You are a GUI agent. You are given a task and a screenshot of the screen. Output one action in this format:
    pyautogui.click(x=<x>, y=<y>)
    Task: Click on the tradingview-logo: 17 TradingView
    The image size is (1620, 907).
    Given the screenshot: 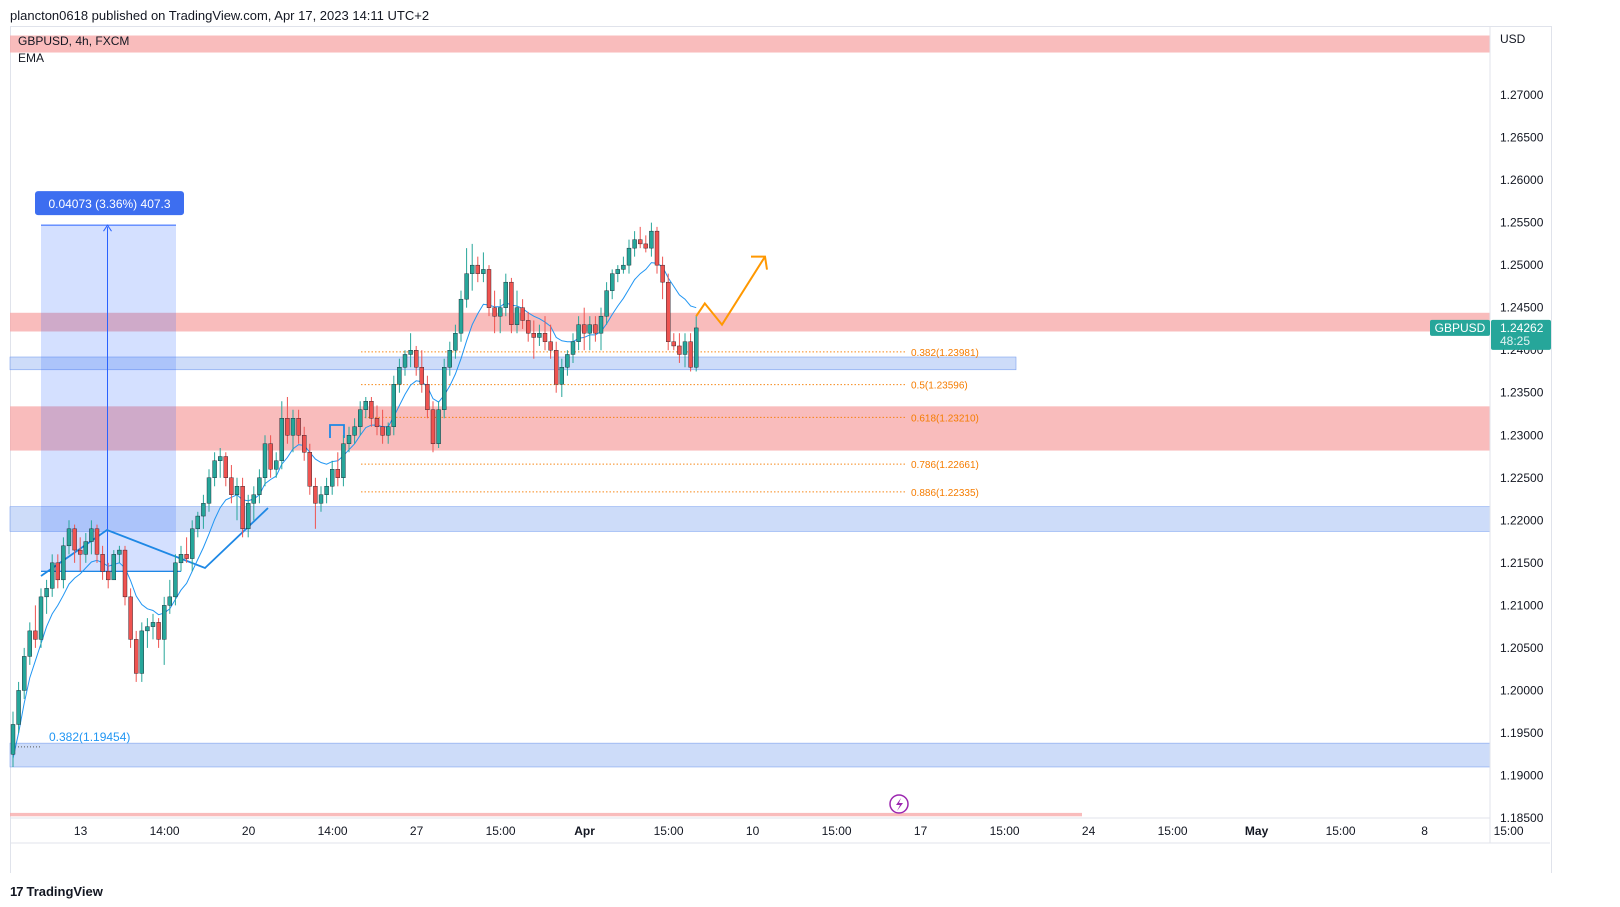 What is the action you would take?
    pyautogui.click(x=56, y=891)
    